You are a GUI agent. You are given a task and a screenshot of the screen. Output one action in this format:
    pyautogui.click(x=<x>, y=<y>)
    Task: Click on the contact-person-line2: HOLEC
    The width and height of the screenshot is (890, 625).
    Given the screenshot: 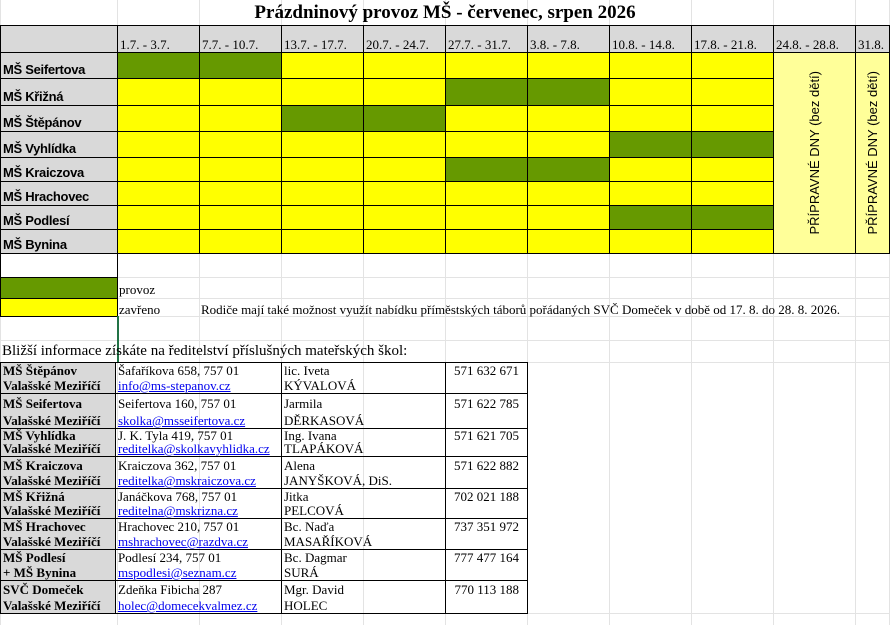 What is the action you would take?
    pyautogui.click(x=306, y=605)
    